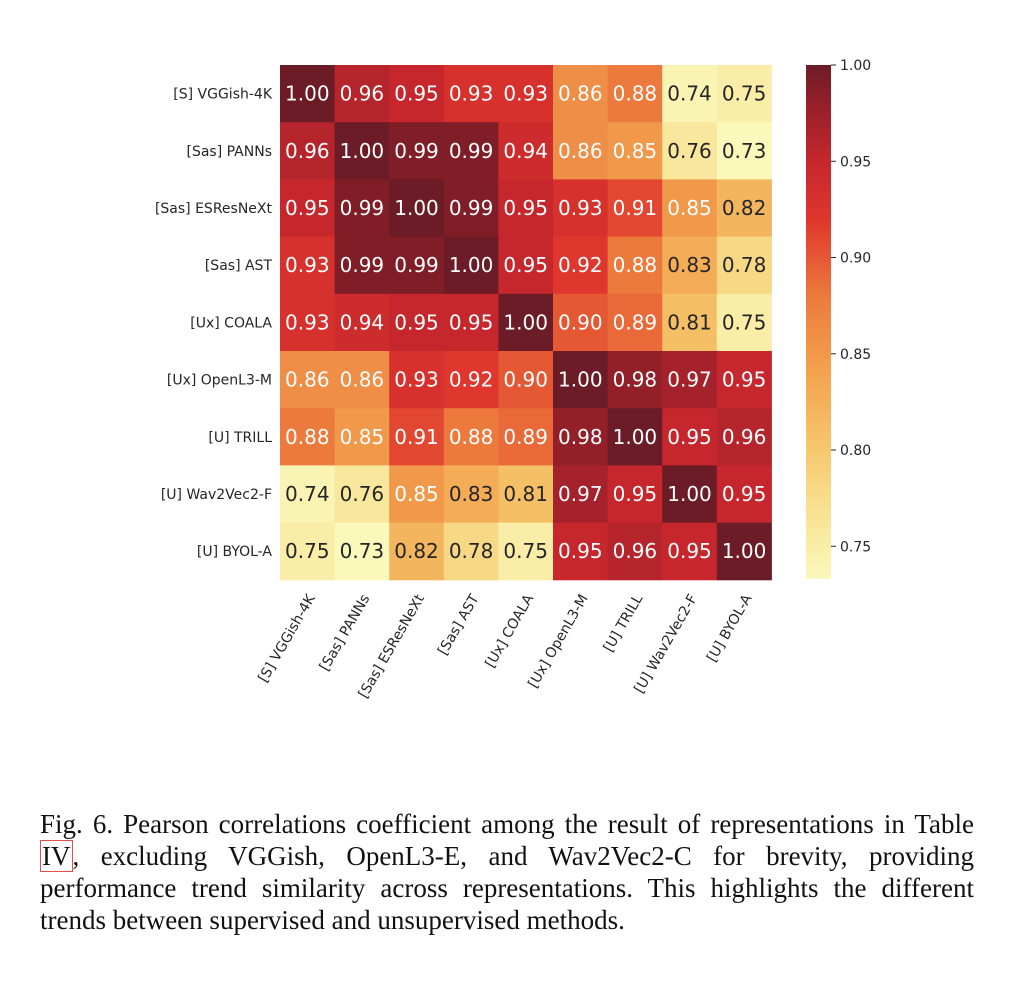 Image resolution: width=1009 pixels, height=1000 pixels. I want to click on column-label: [Sas] PANNs, so click(345, 633).